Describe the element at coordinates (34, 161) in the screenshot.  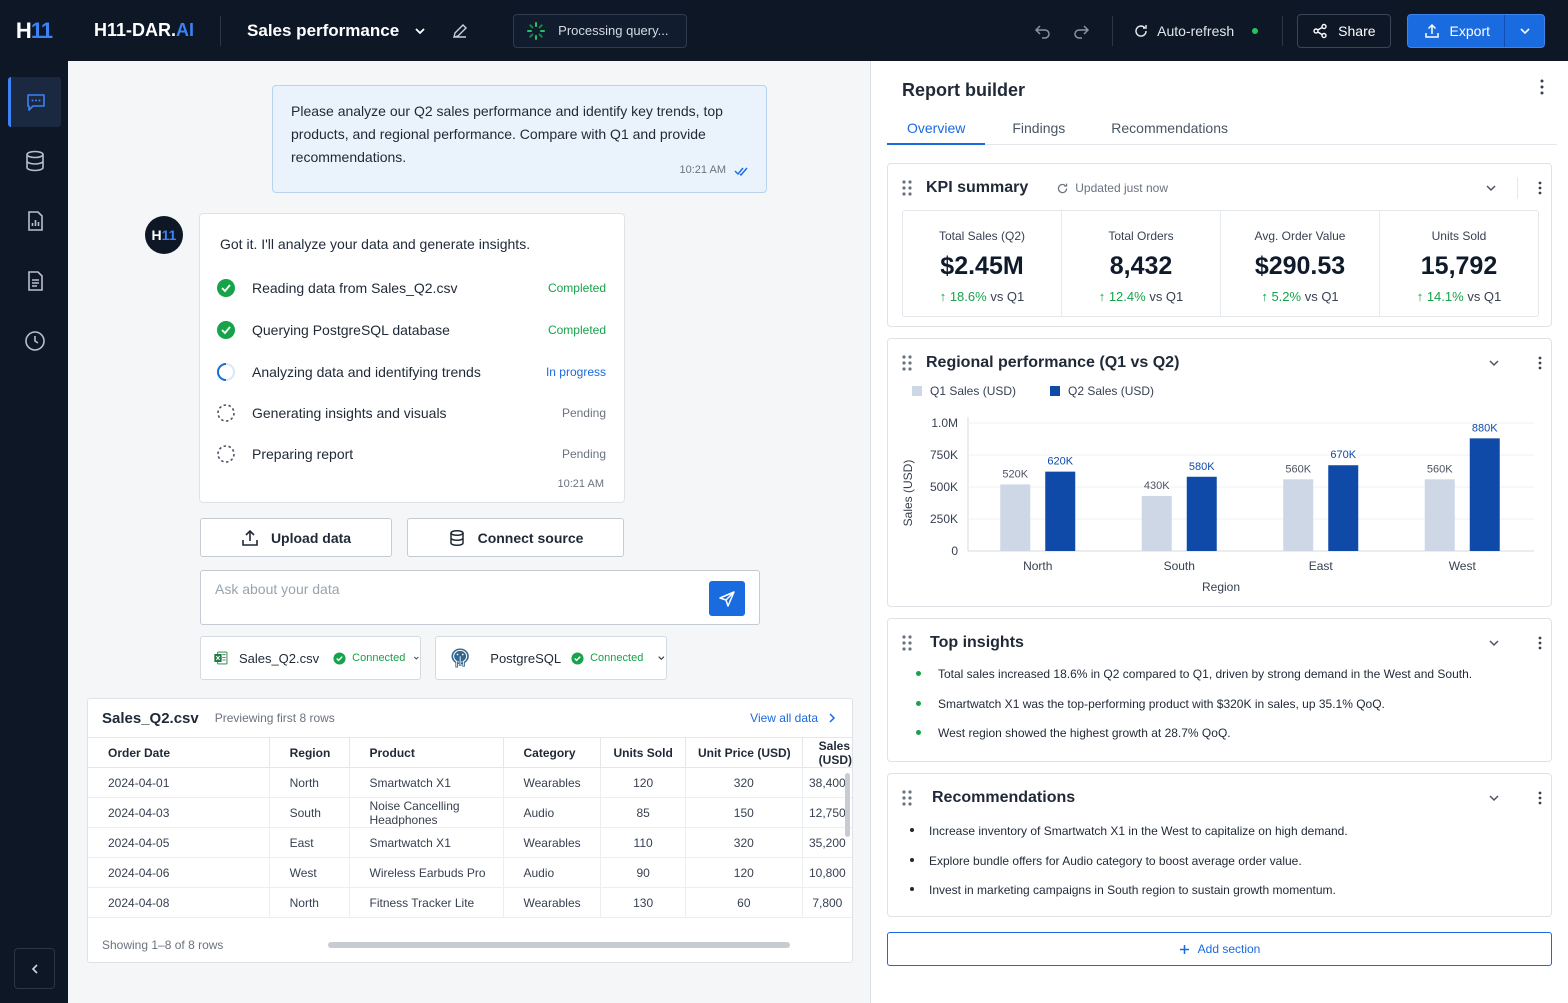
I see `sidebar-item-data` at that location.